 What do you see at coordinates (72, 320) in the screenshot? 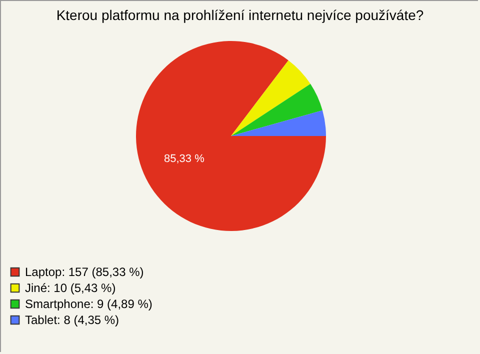
I see `legend-label: Tablet: 8 (4,35 %)` at bounding box center [72, 320].